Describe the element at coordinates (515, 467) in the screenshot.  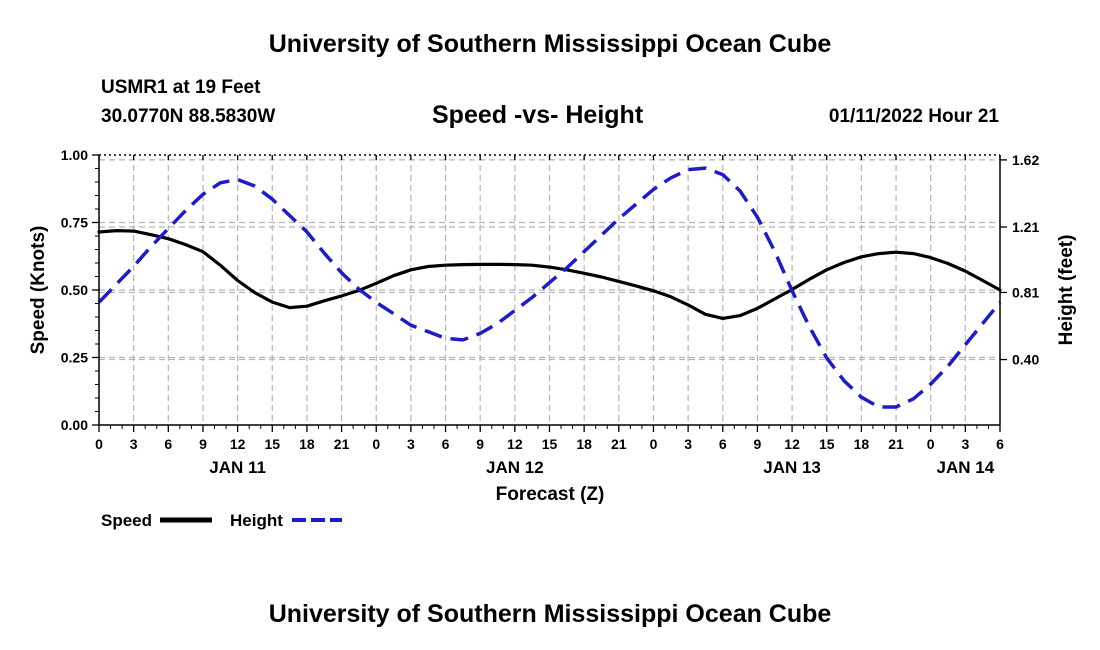
I see `date-label: JAN 12` at that location.